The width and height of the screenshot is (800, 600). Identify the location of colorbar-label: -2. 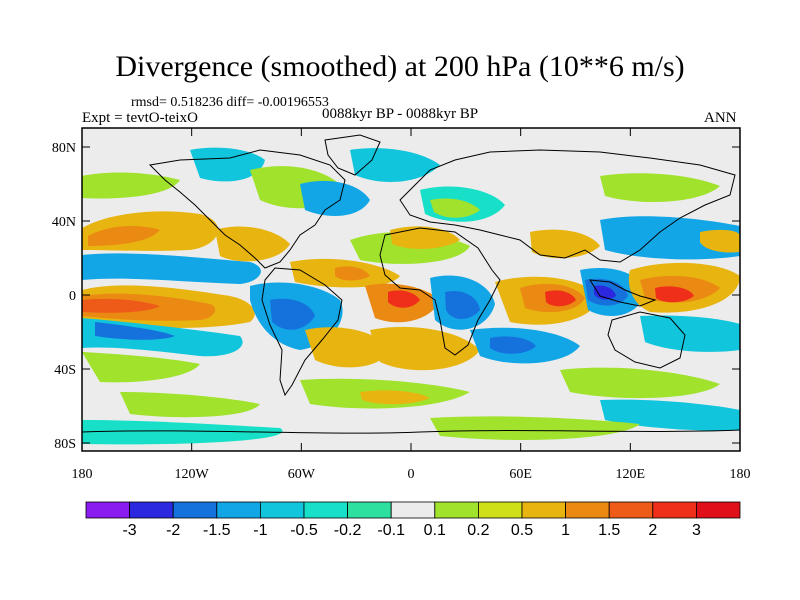
(173, 530).